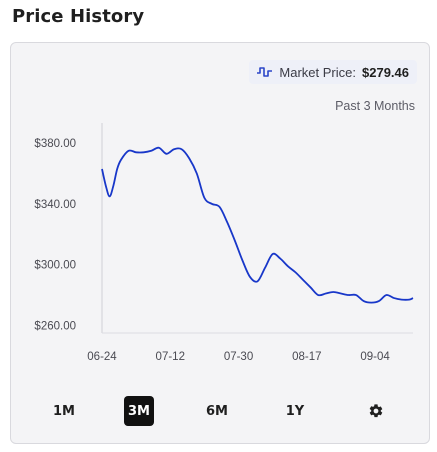  I want to click on y-tick-label: $340.00, so click(55, 205).